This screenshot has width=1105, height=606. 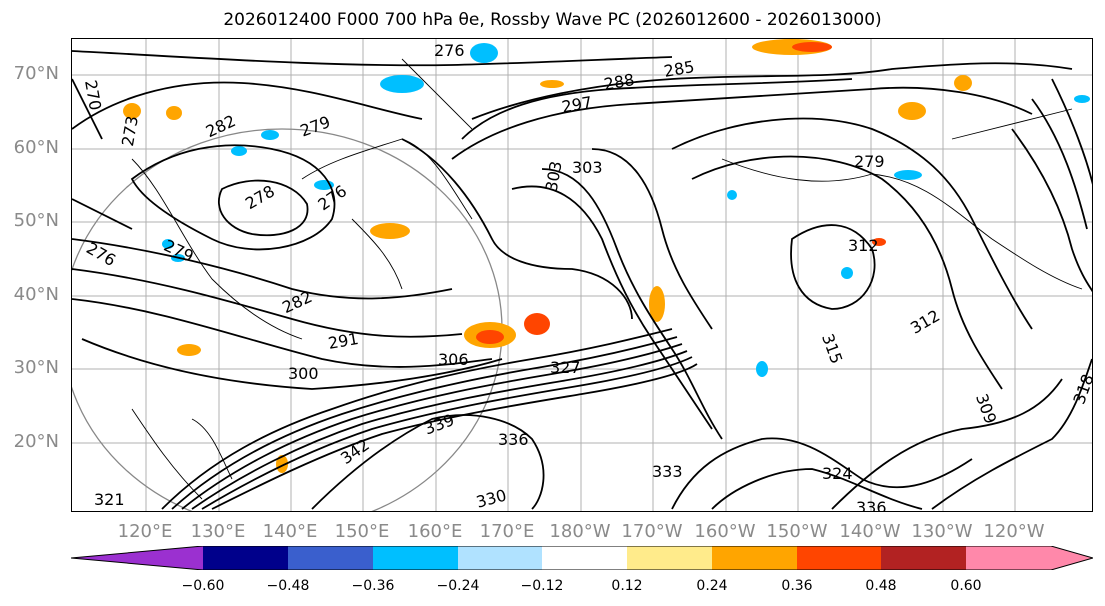 What do you see at coordinates (986, 408) in the screenshot?
I see `contour-label: 309` at bounding box center [986, 408].